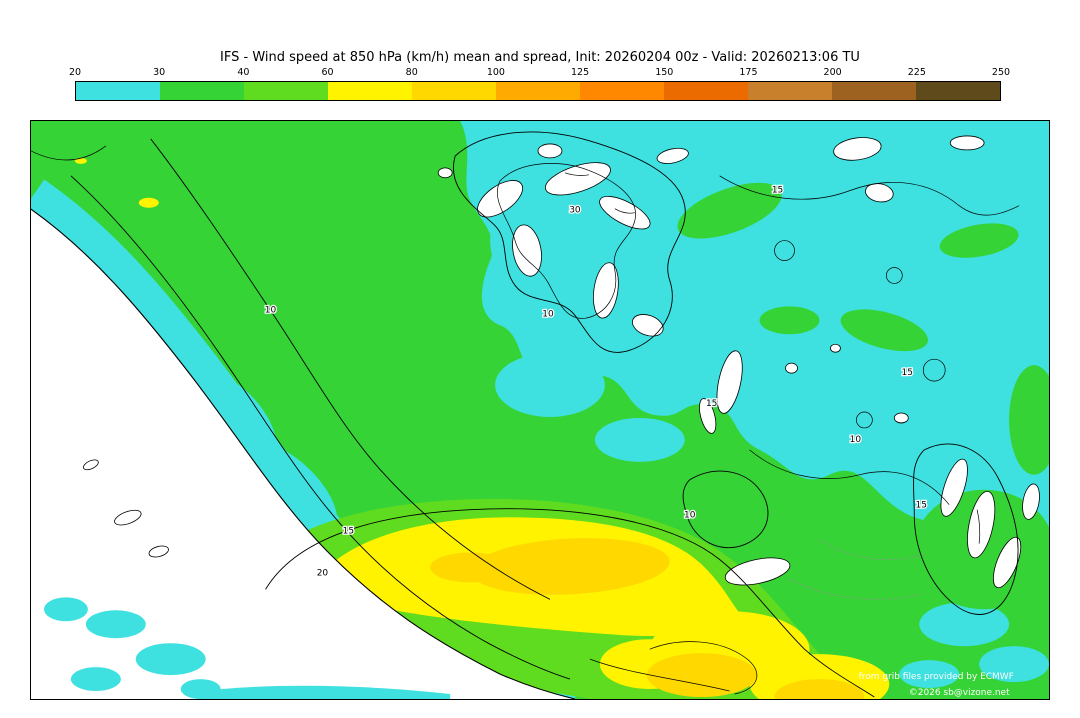 The width and height of the screenshot is (1080, 718). Describe the element at coordinates (75, 72) in the screenshot. I see `colorbar-tick-label: 20` at that location.